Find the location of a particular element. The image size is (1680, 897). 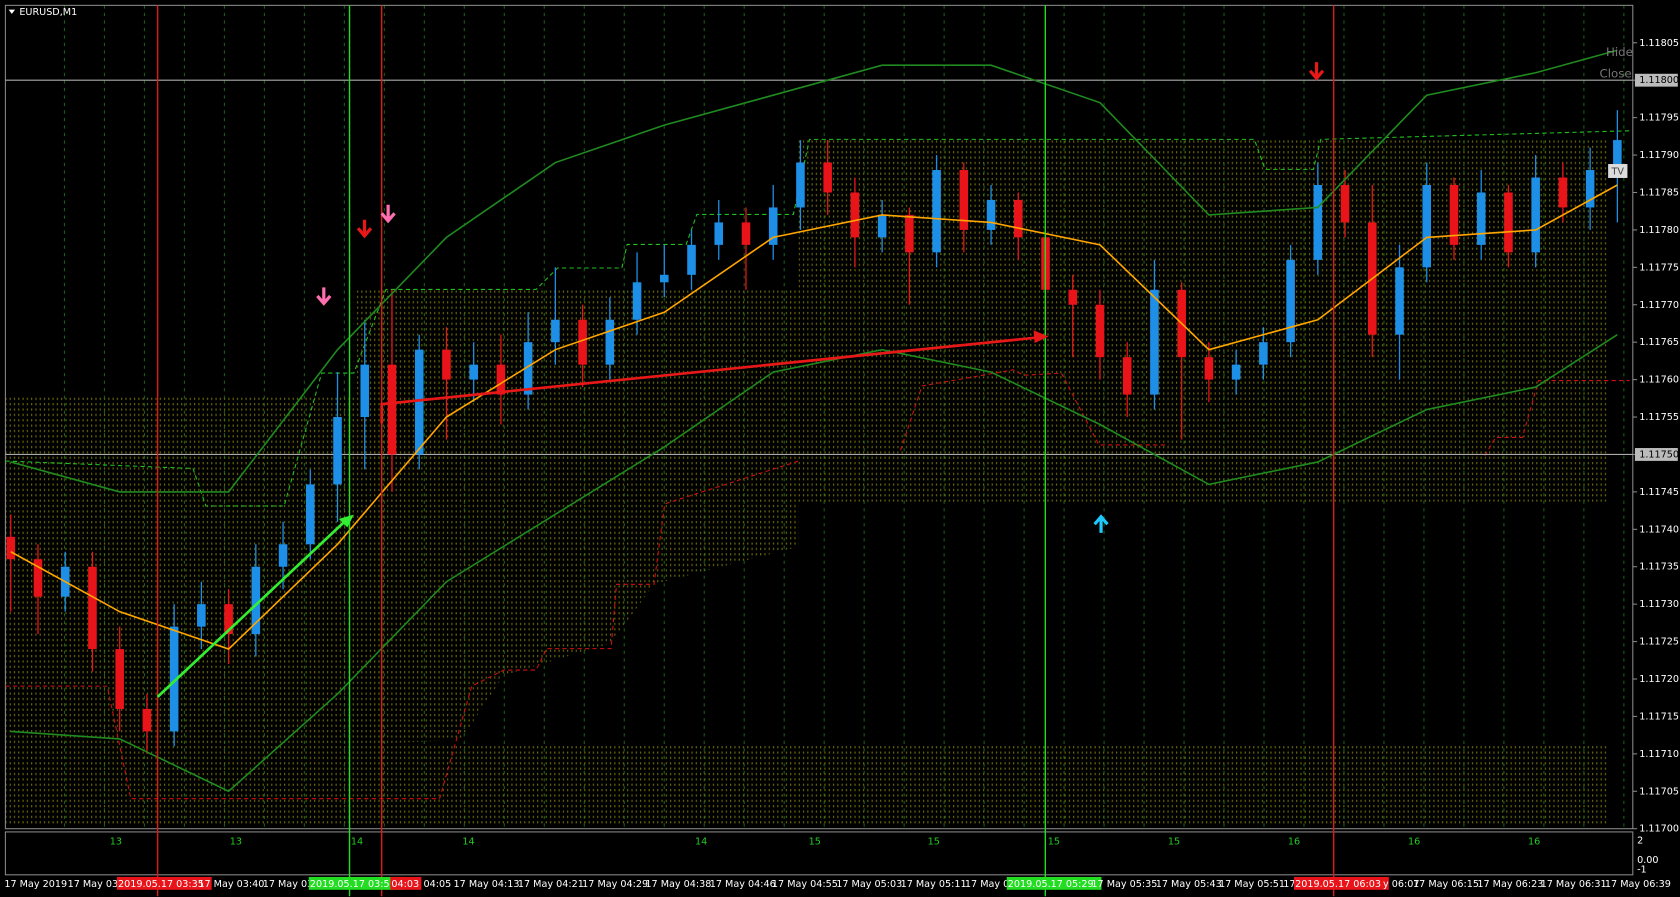

badge-box is located at coordinates (1618, 171).